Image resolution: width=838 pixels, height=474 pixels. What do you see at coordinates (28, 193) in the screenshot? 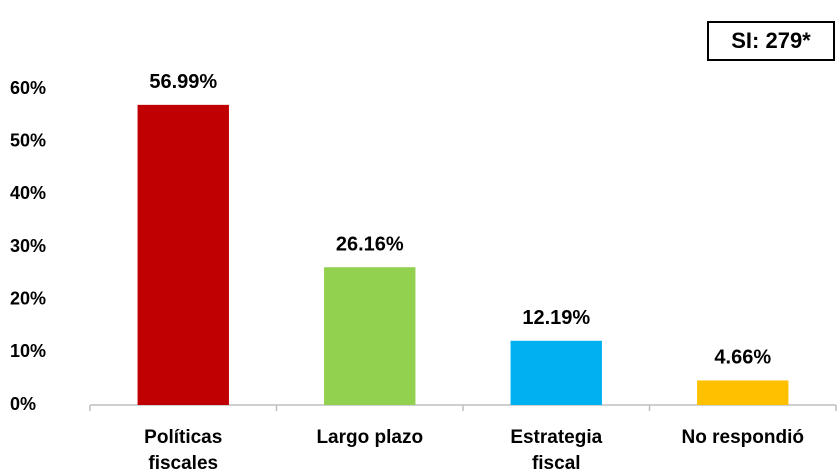
I see `y-tick-label: 40%` at bounding box center [28, 193].